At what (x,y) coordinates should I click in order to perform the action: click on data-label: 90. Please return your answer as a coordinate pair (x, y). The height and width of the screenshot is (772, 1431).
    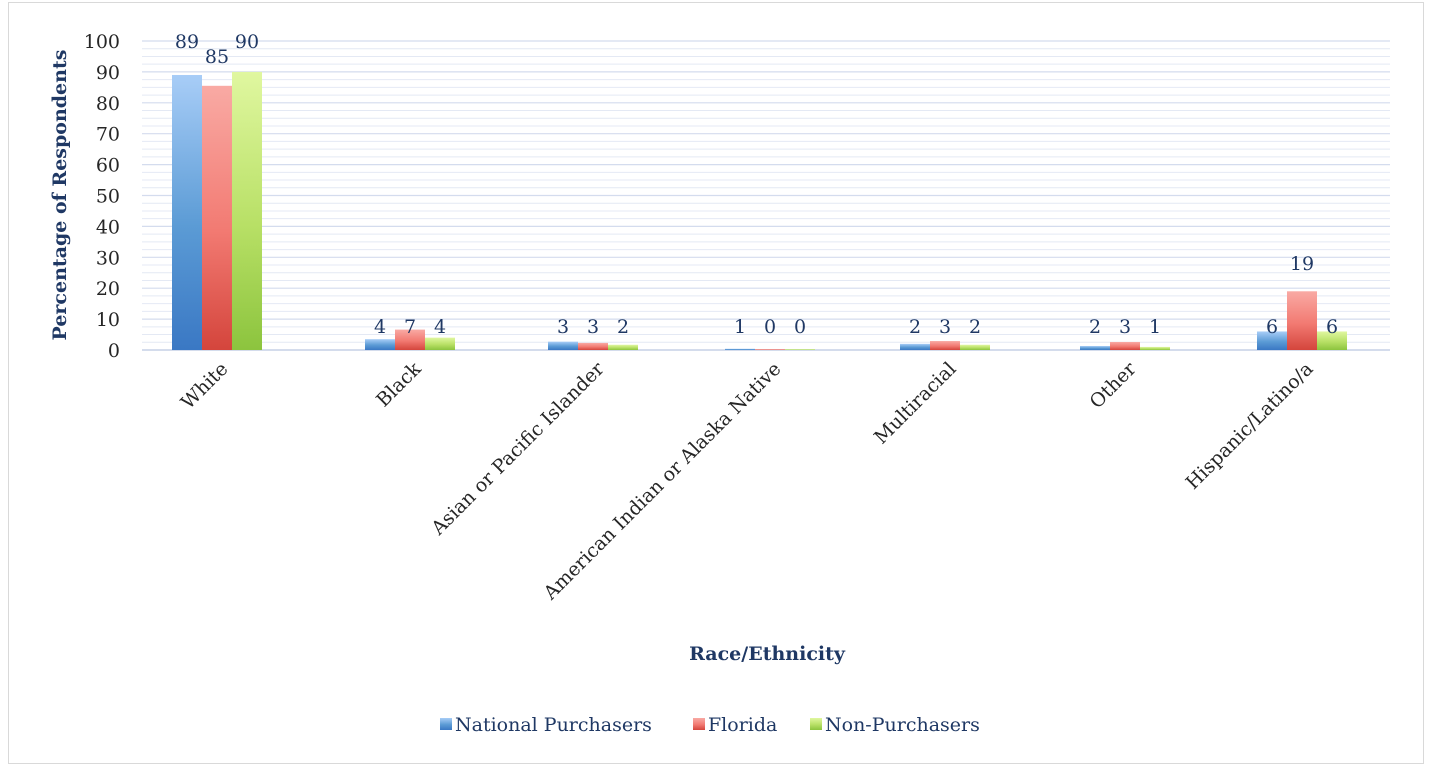
    Looking at the image, I should click on (247, 42).